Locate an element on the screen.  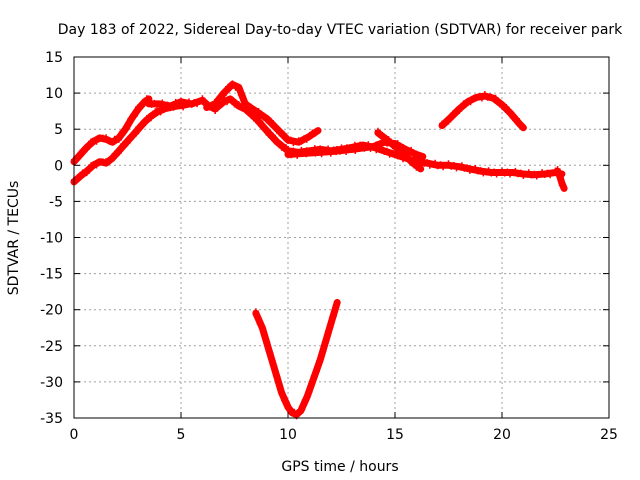
x-tick-label: 15 is located at coordinates (395, 435).